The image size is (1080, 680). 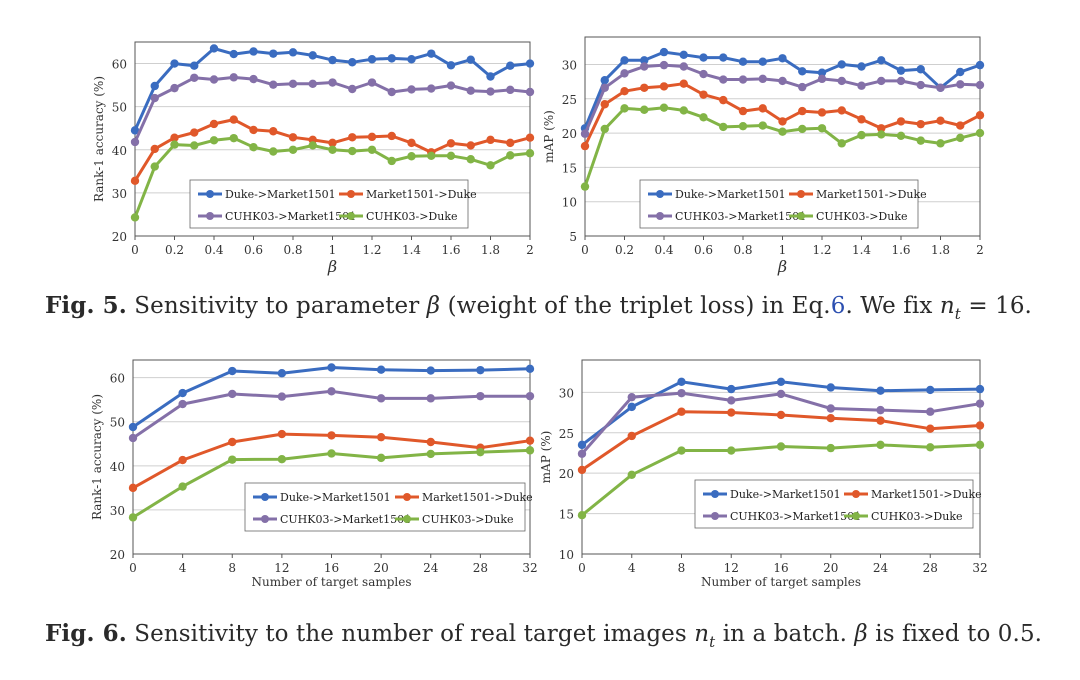 What do you see at coordinates (569, 203) in the screenshot?
I see `y-tick-label: 10` at bounding box center [569, 203].